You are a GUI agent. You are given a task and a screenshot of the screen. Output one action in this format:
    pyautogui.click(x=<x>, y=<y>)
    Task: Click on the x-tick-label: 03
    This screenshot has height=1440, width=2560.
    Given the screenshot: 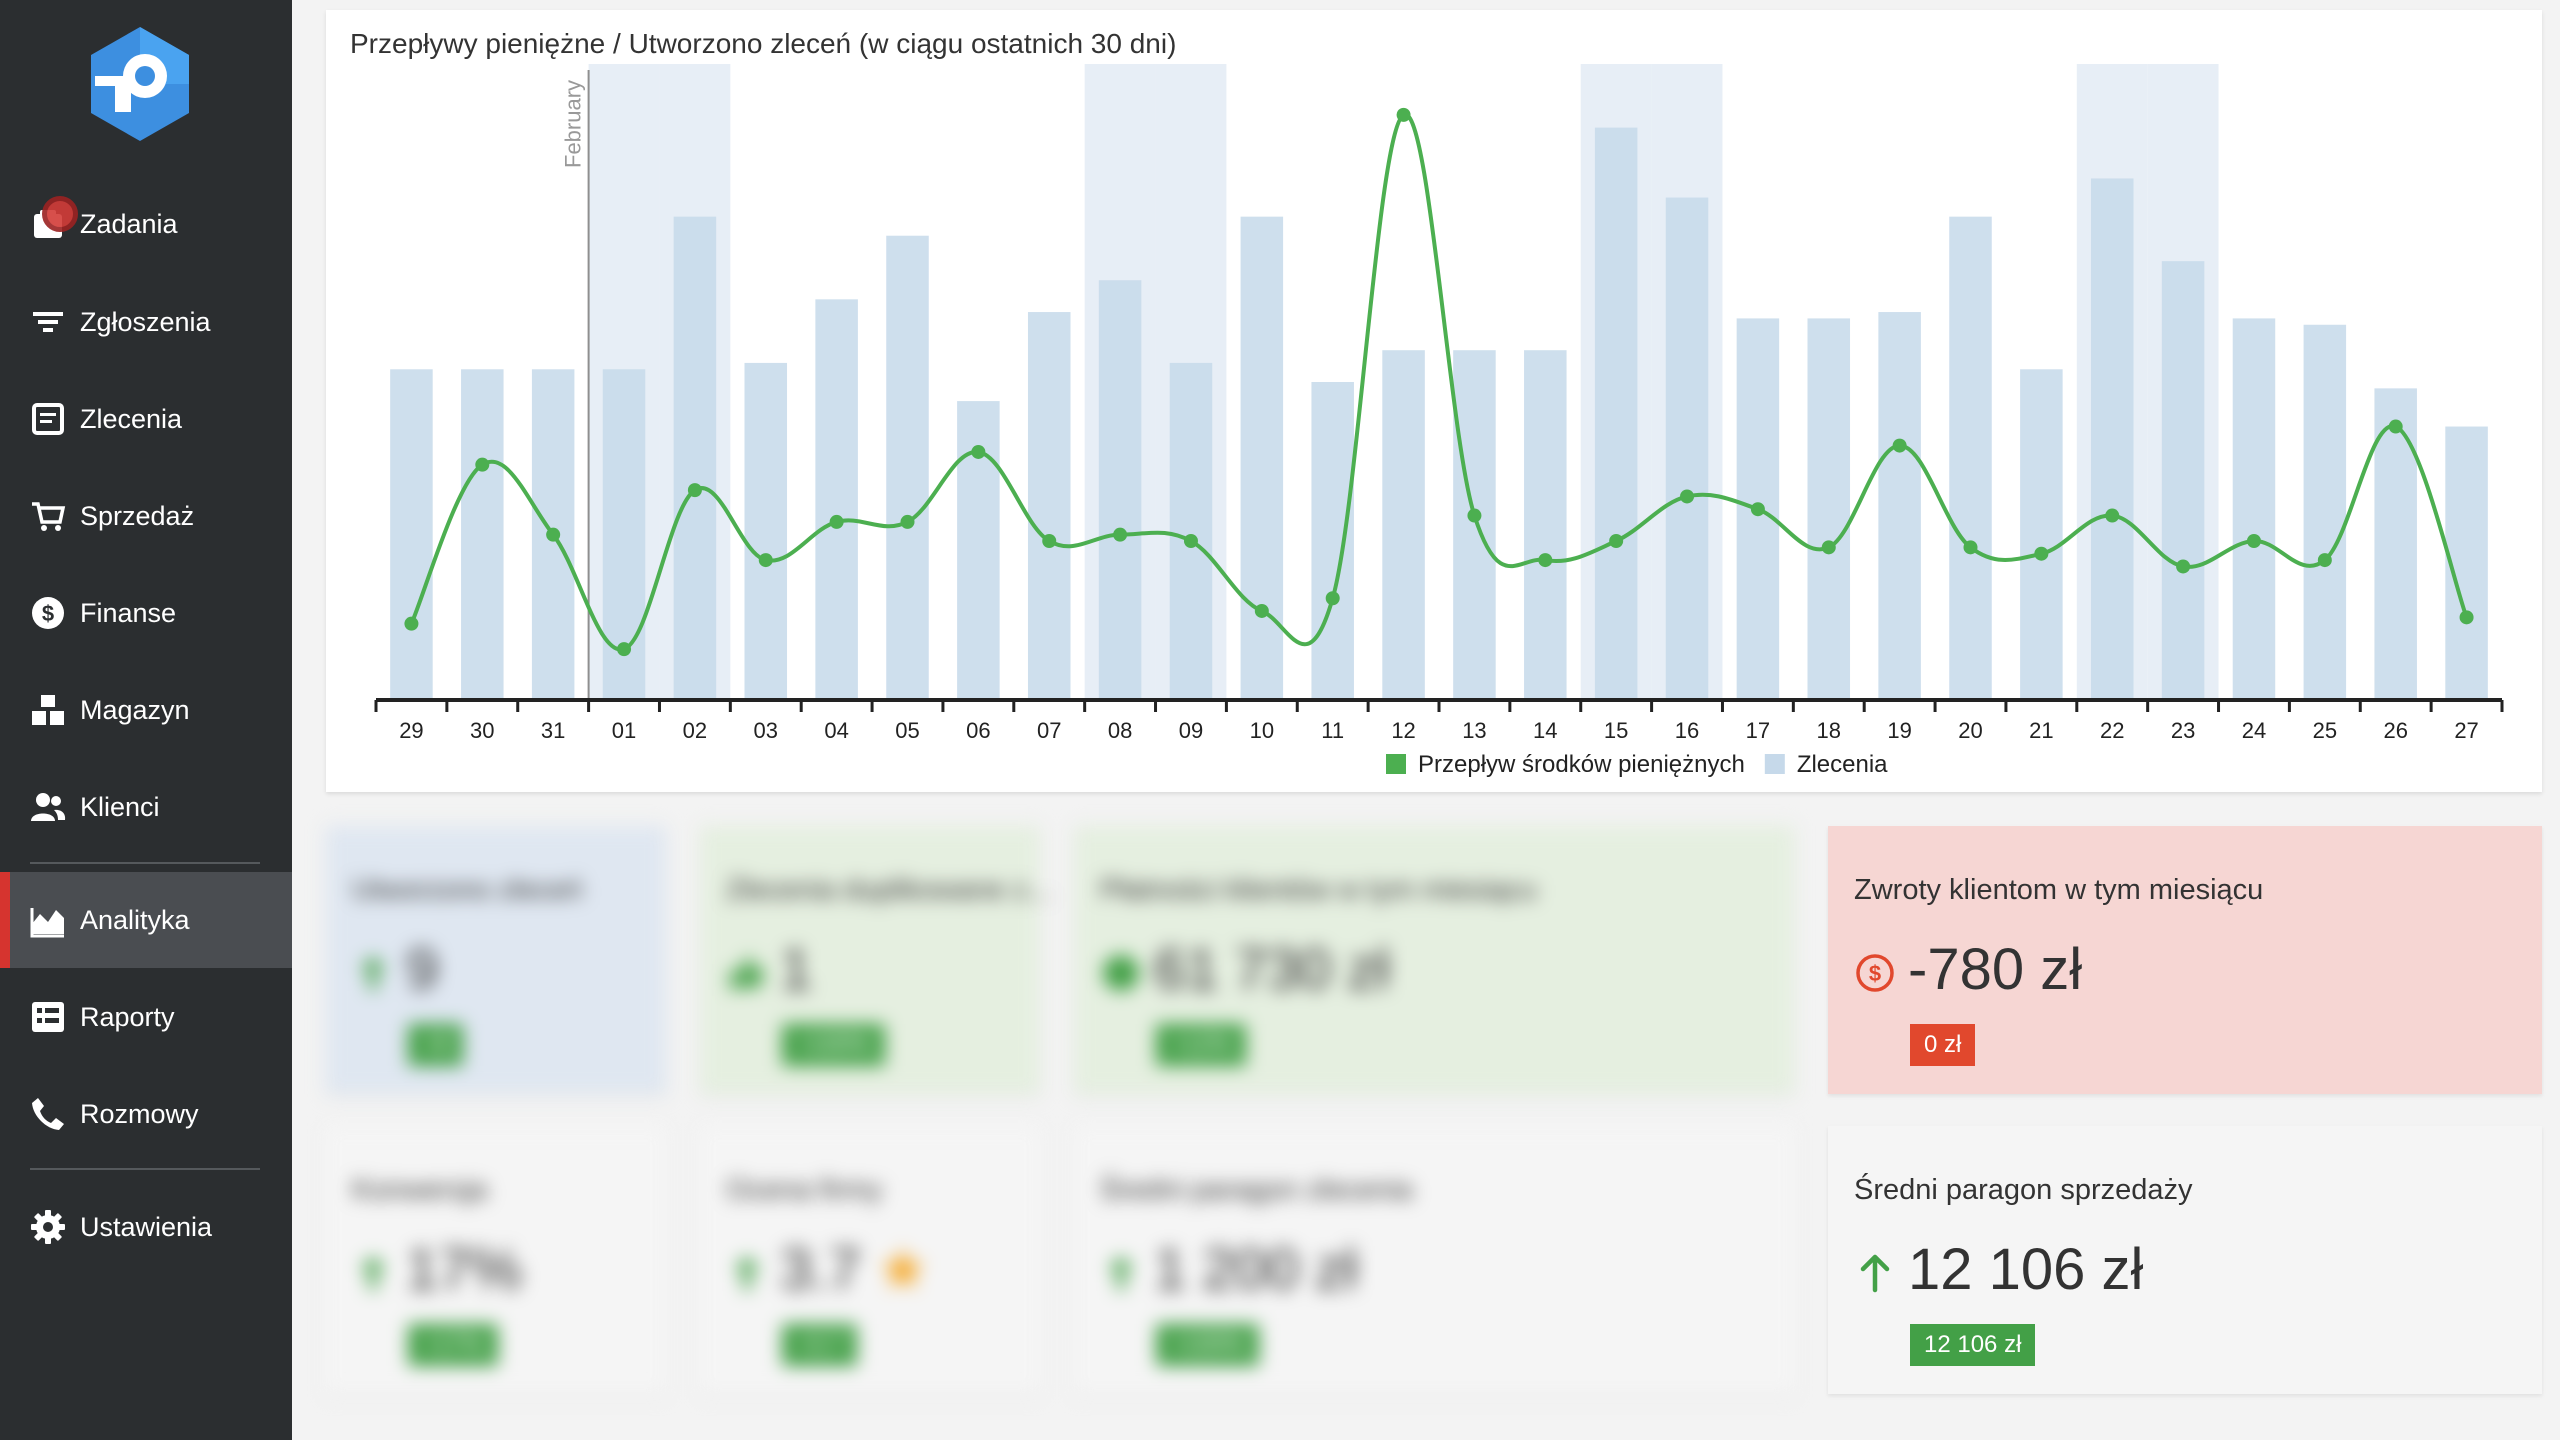 What is the action you would take?
    pyautogui.click(x=766, y=730)
    